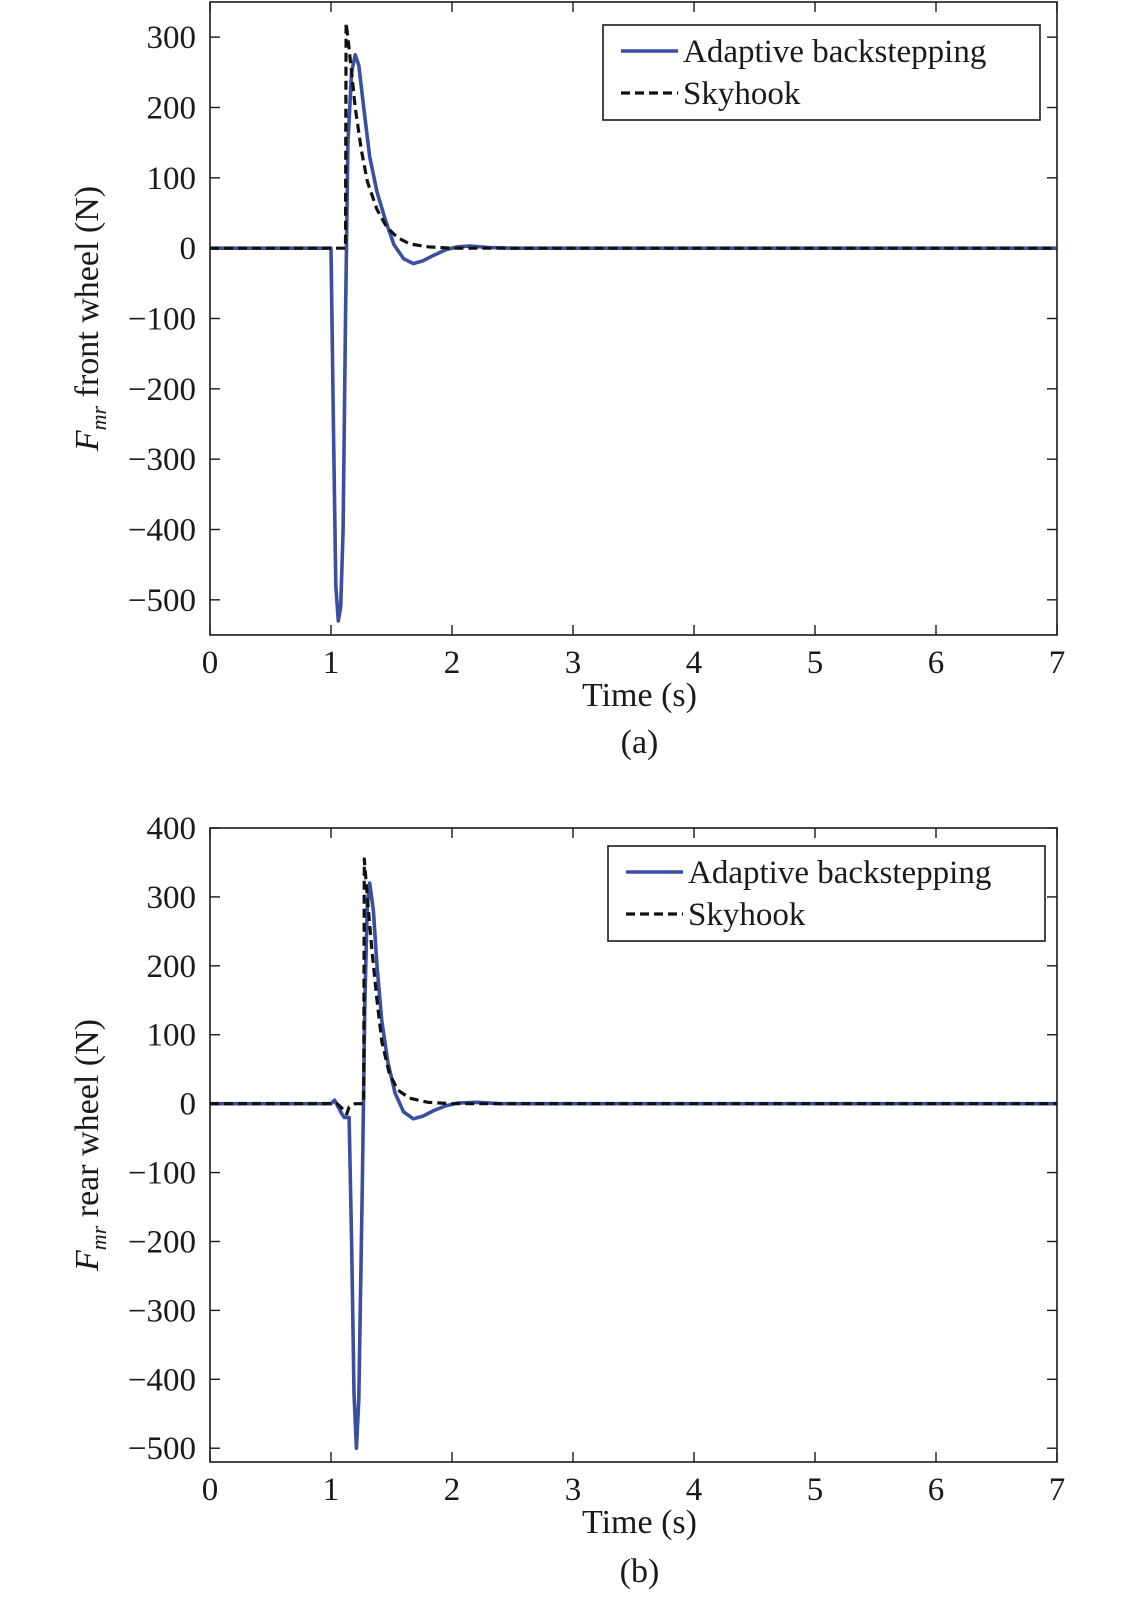 This screenshot has height=1600, width=1131. I want to click on y-axis-label: Fmr front wheel (N), so click(90, 319).